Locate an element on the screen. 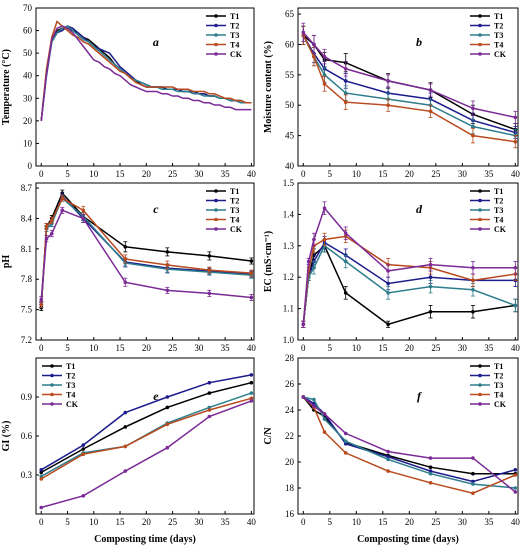  y-axis-label: C/N is located at coordinates (268, 436).